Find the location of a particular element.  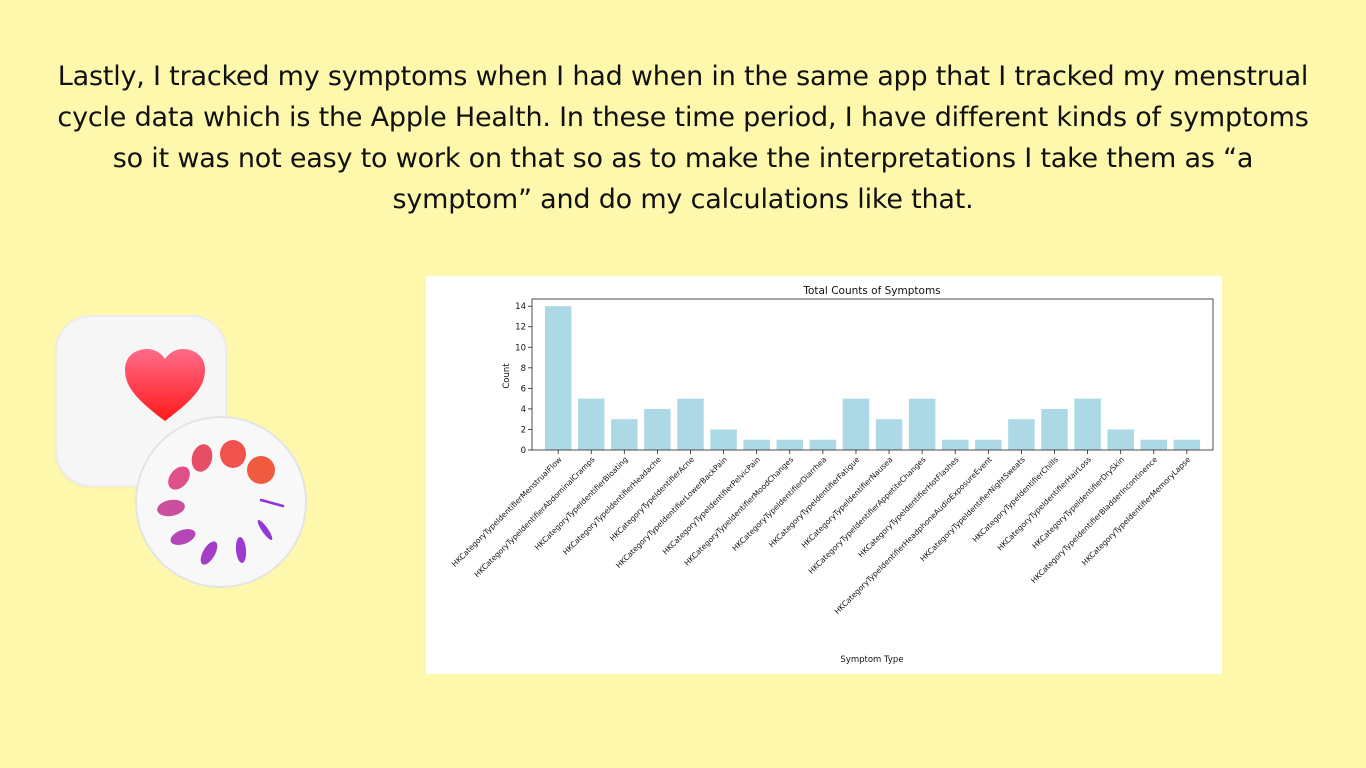

app-icons is located at coordinates (180, 450).